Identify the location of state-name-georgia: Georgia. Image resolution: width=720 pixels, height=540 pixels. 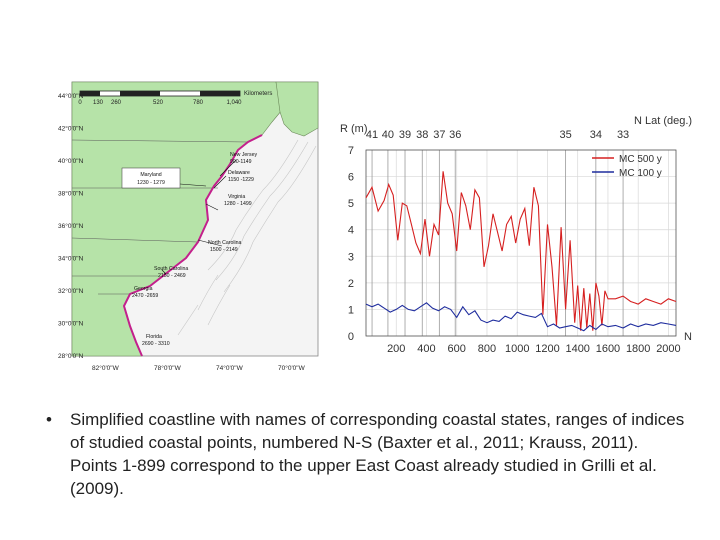
(143, 289).